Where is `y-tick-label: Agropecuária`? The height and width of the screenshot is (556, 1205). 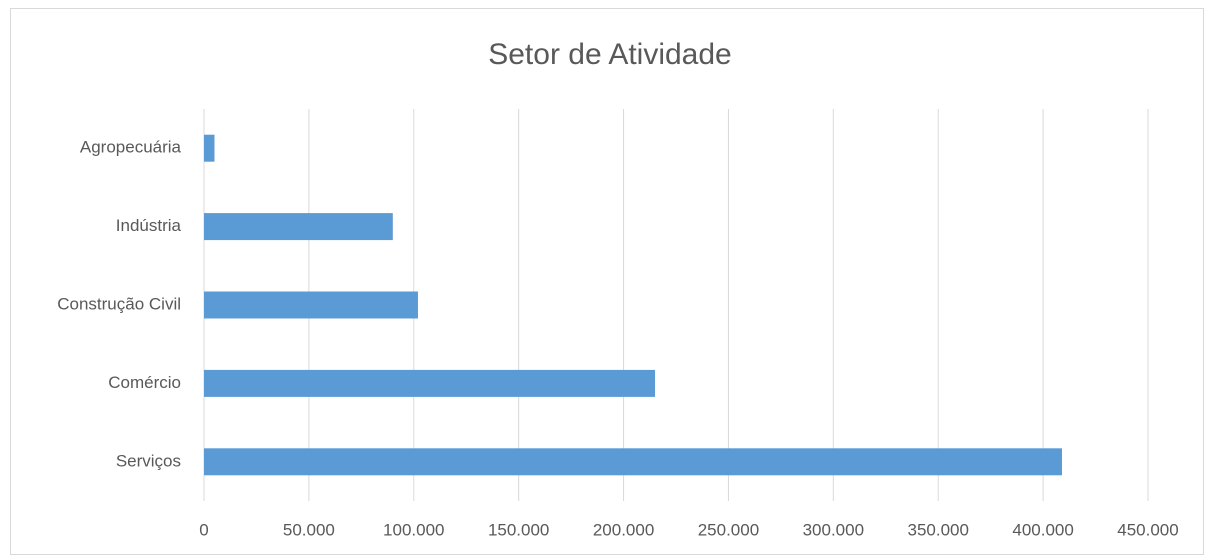 y-tick-label: Agropecuária is located at coordinates (131, 147).